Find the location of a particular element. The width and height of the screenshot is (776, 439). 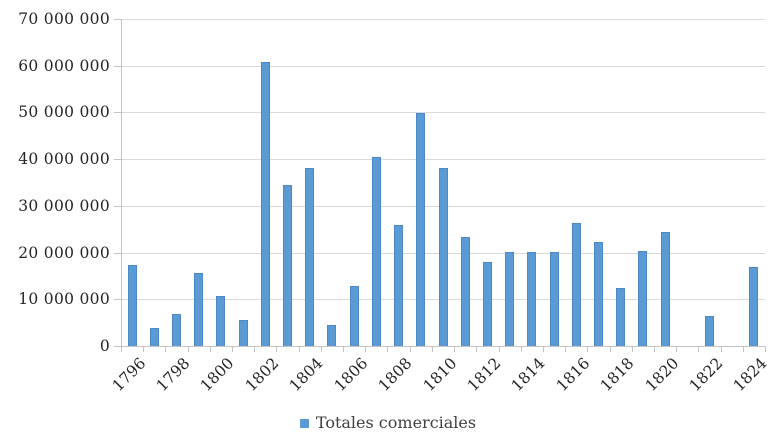

x-tick-label: 1796 is located at coordinates (129, 374).